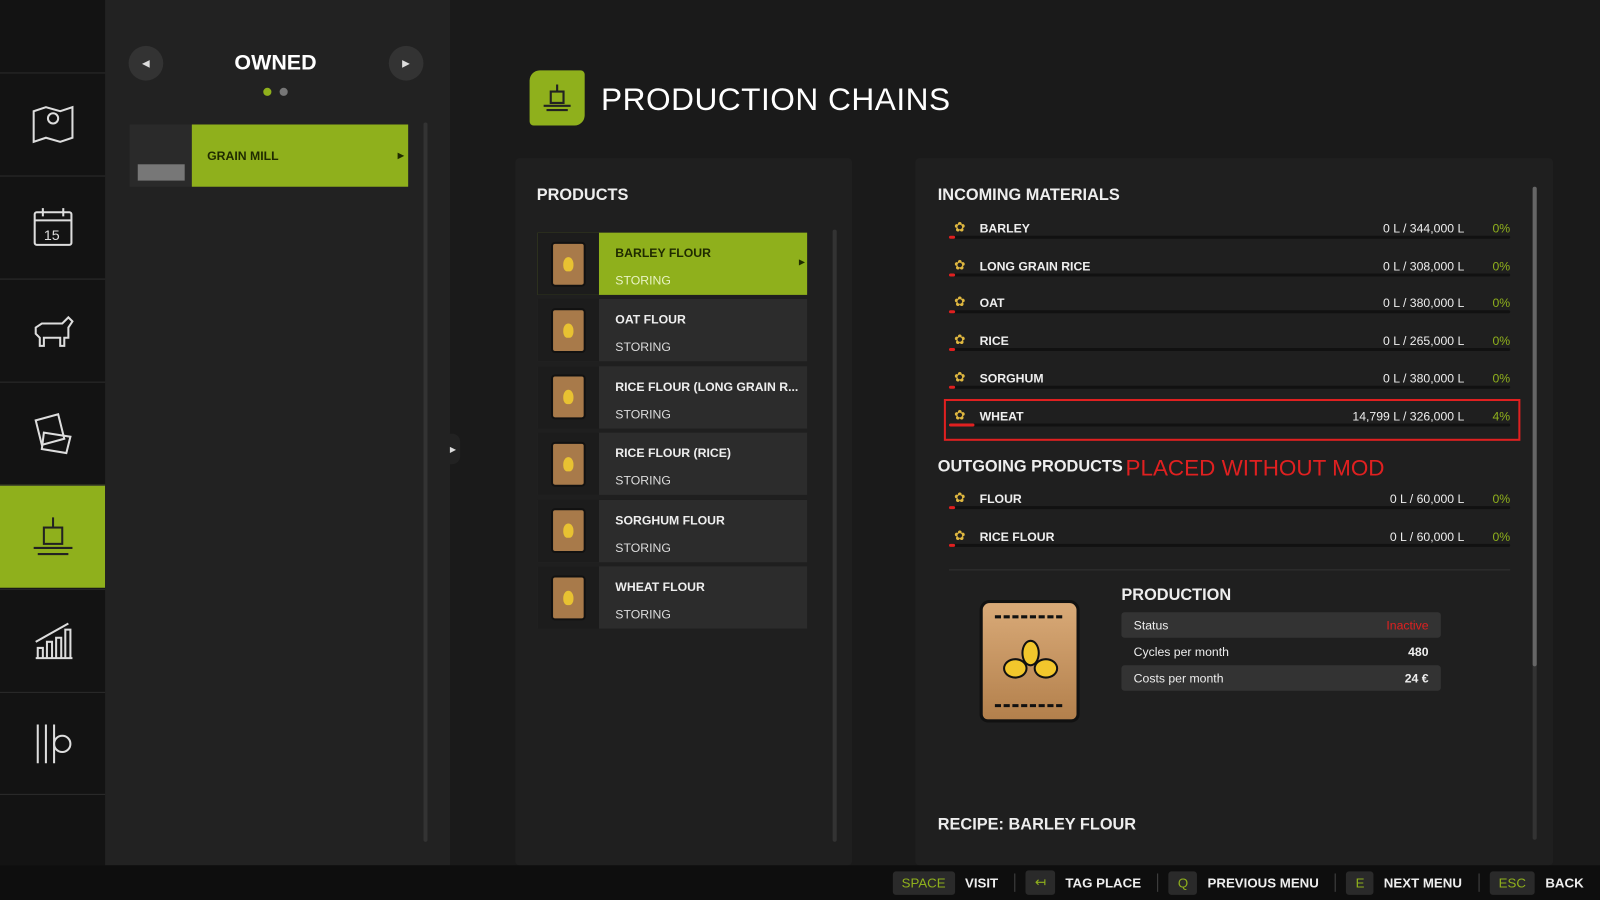 This screenshot has height=900, width=1600. I want to click on material-row: ✿ RICE 0 L / 265,000 L 0%, so click(1229, 351).